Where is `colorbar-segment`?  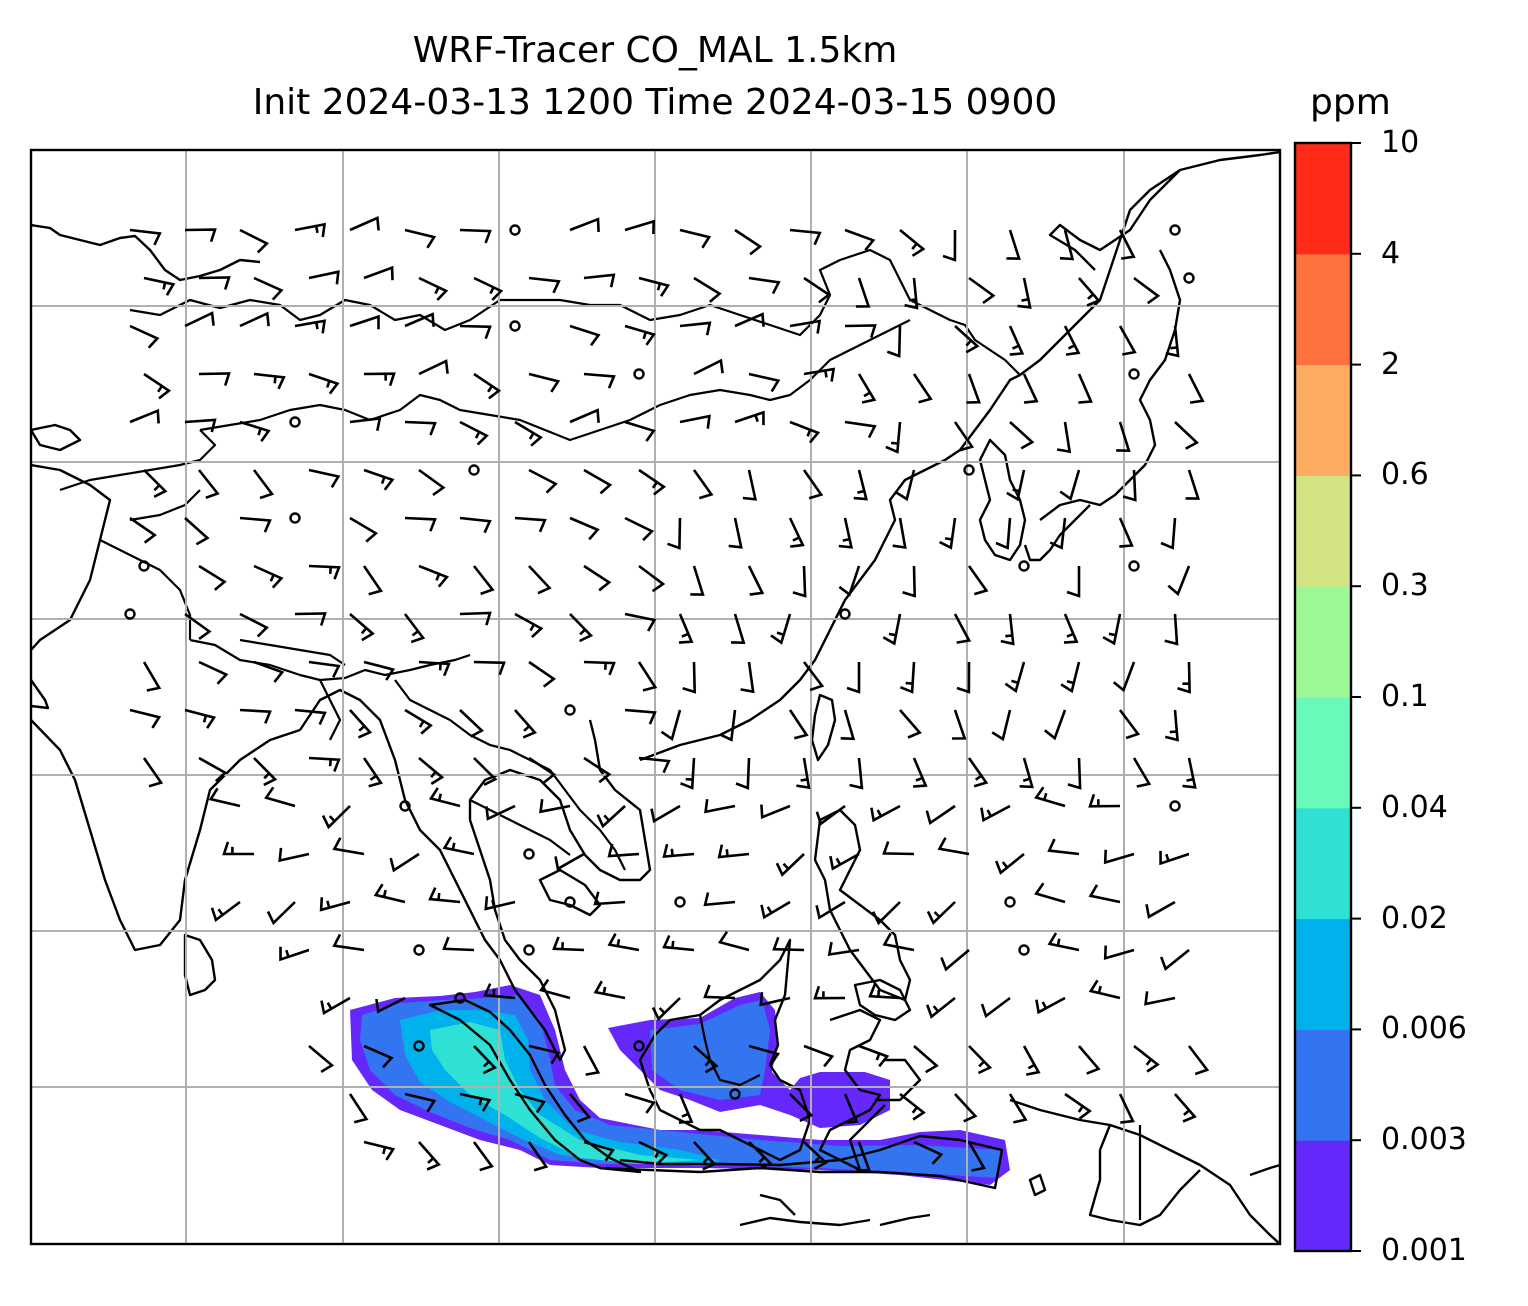
colorbar-segment is located at coordinates (1323, 309).